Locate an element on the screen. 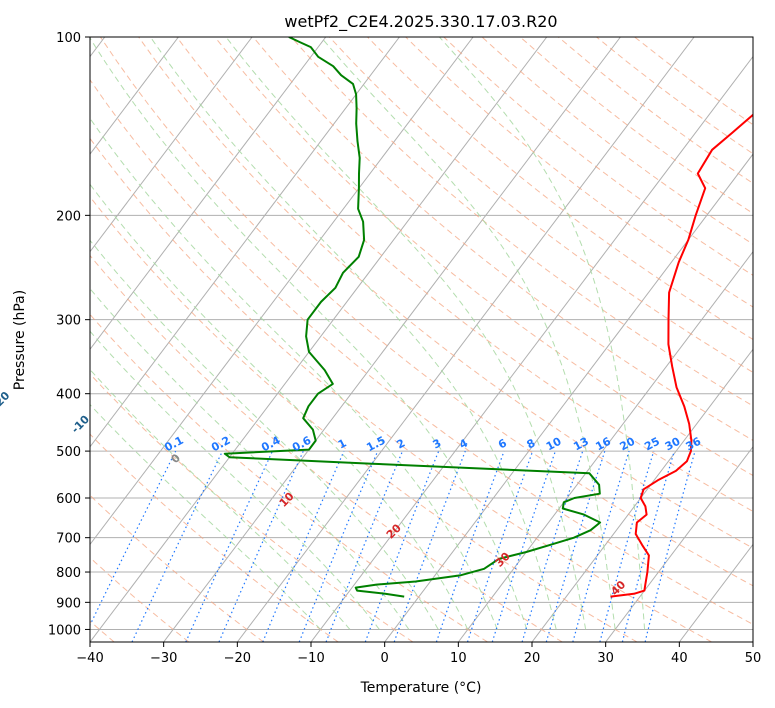 The width and height of the screenshot is (775, 708). mixing-ratio-label: 36 is located at coordinates (694, 444).